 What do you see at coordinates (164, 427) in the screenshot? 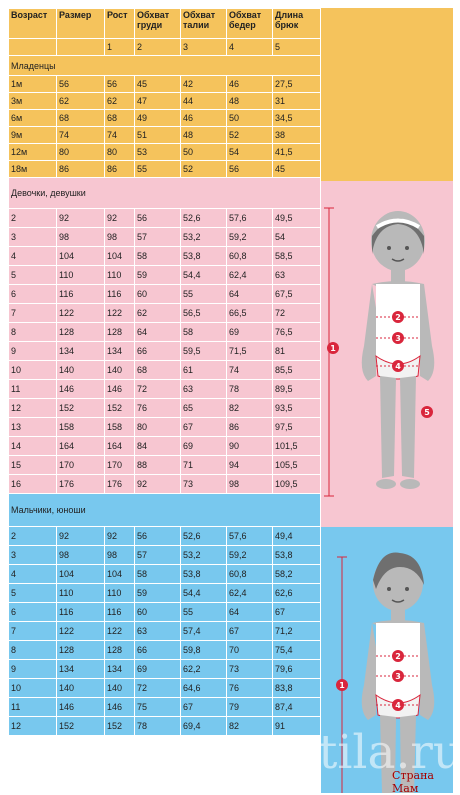
I see `table-row: 13 158 158 80 67 86 97,5` at bounding box center [164, 427].